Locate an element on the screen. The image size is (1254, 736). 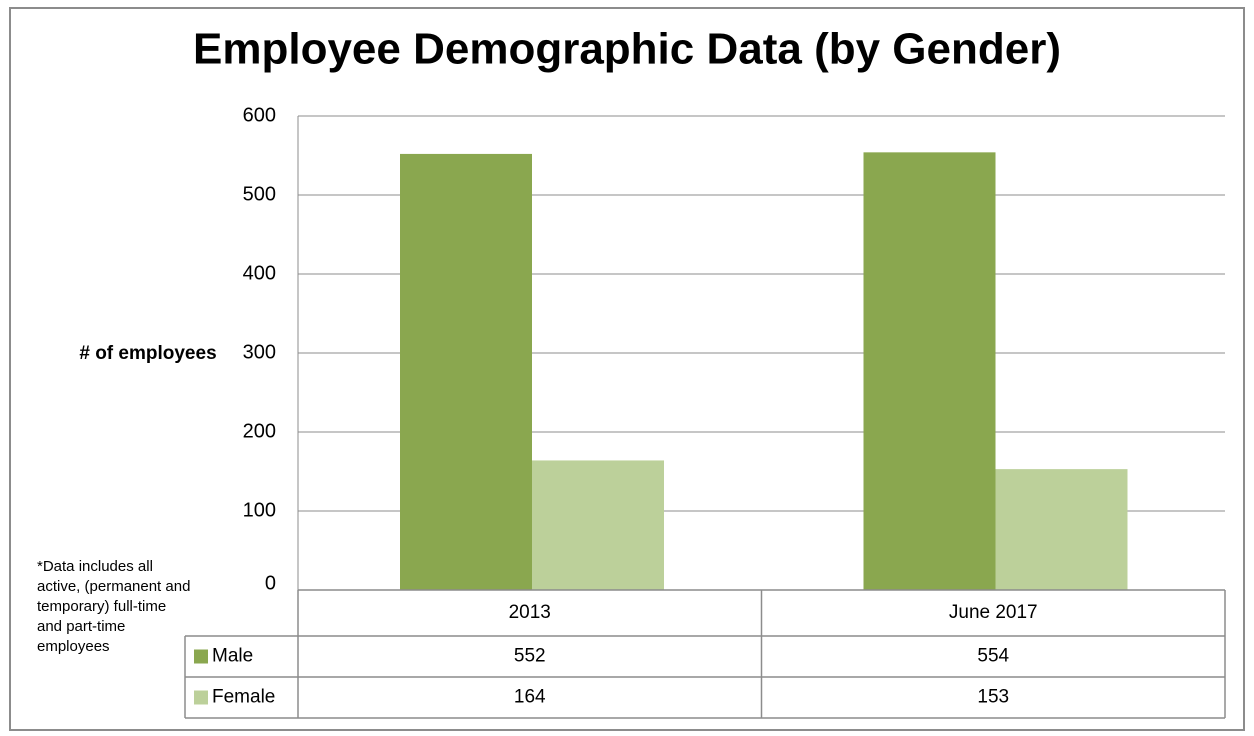
y-axis-label: # of employees is located at coordinates (147, 353).